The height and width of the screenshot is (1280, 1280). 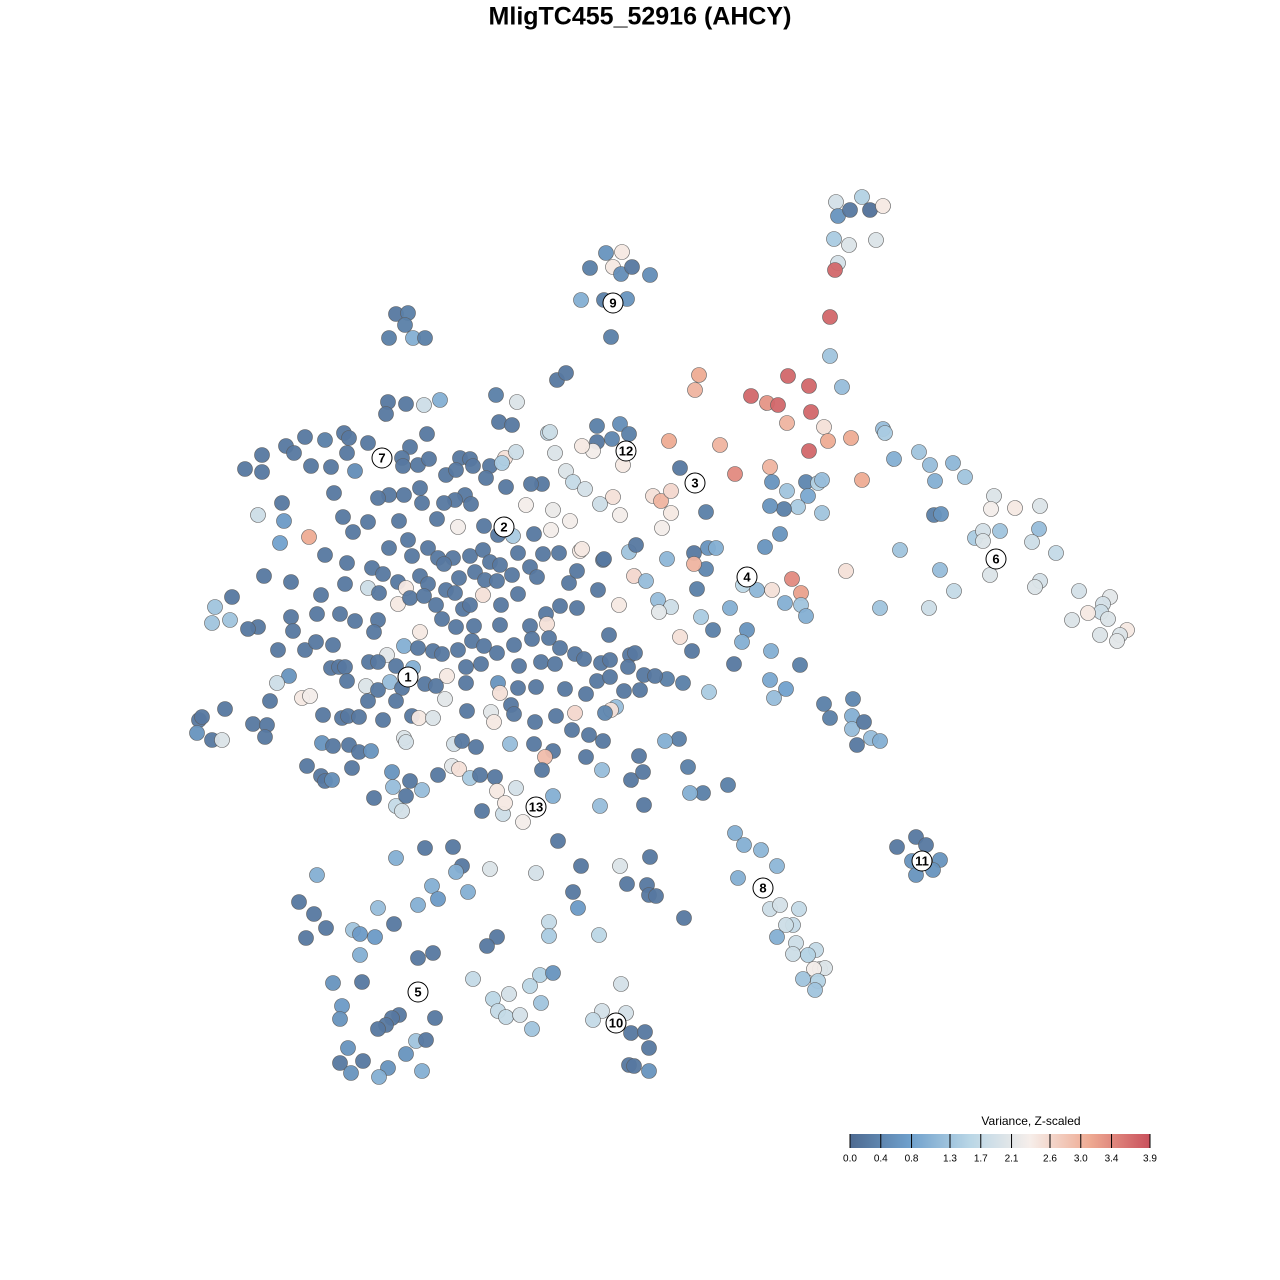 What do you see at coordinates (747, 576) in the screenshot?
I see `cluster-label: 4` at bounding box center [747, 576].